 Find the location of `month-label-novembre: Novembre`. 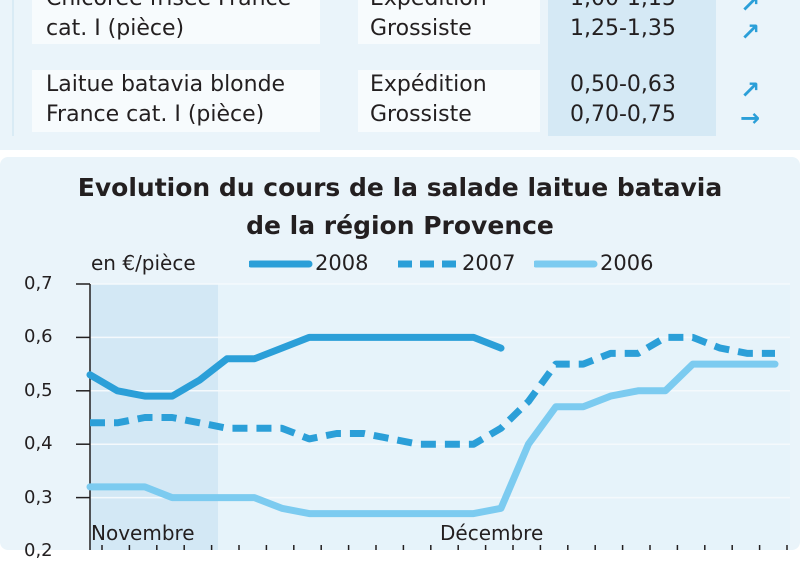

month-label-novembre: Novembre is located at coordinates (143, 533).